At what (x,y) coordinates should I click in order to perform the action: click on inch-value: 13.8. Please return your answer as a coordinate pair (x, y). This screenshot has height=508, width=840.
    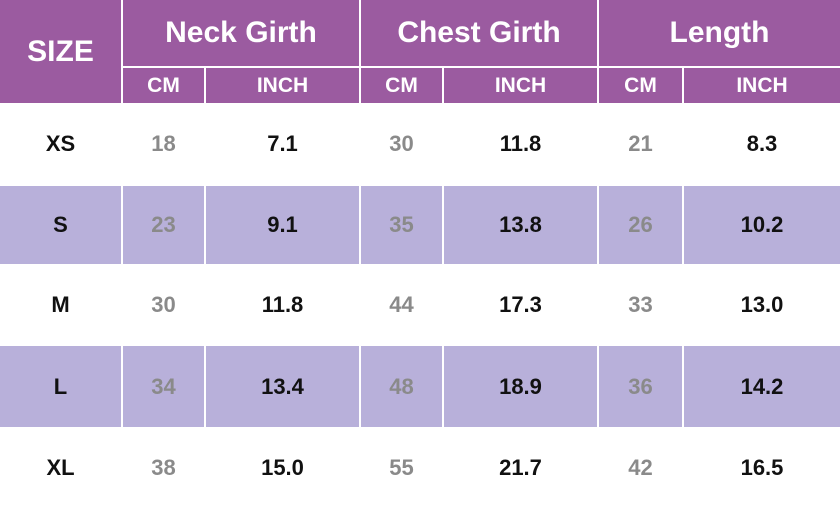
    Looking at the image, I should click on (520, 225).